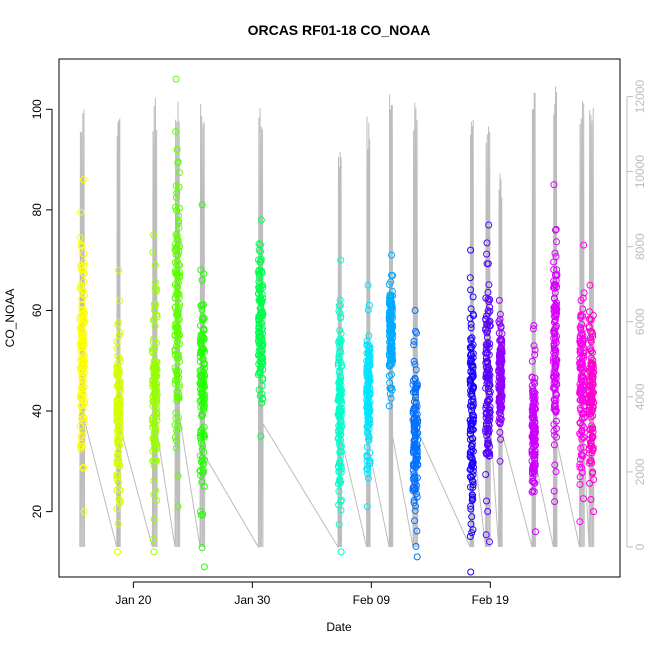 Image resolution: width=650 pixels, height=650 pixels. Describe the element at coordinates (37, 210) in the screenshot. I see `y-tick-label: 80` at that location.